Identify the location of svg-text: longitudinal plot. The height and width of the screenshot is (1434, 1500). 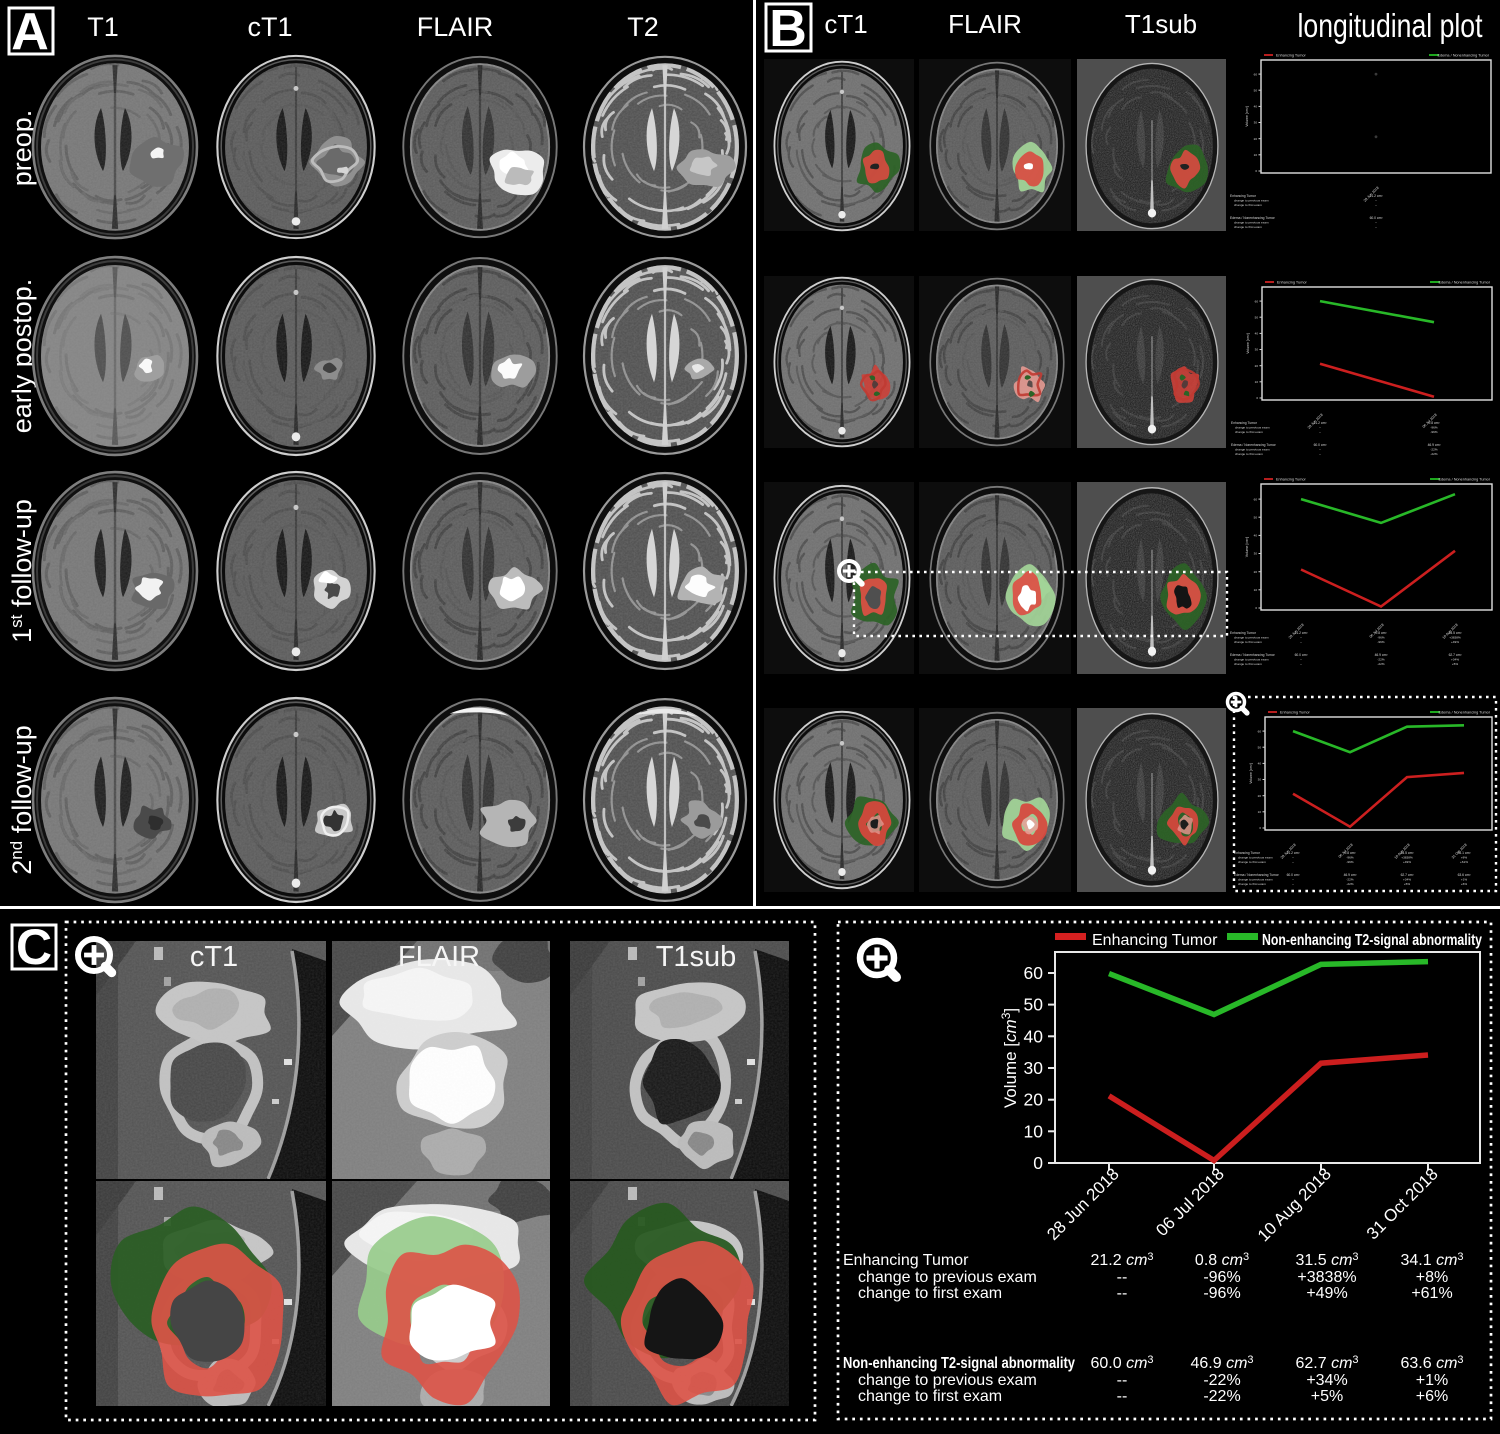
(1390, 25).